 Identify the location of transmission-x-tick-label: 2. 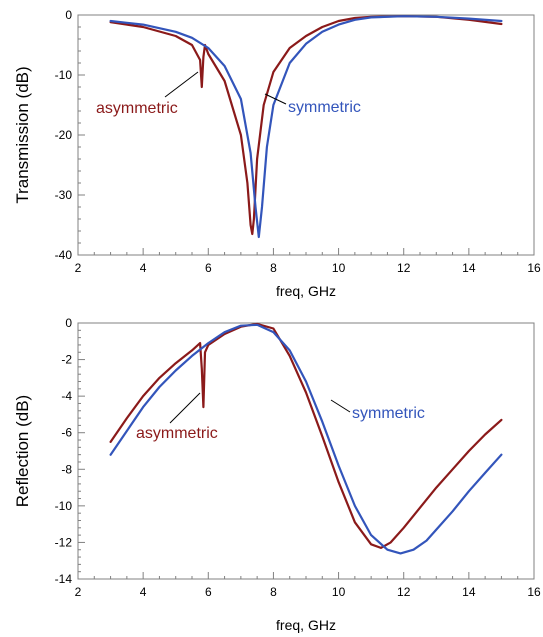
(78, 268).